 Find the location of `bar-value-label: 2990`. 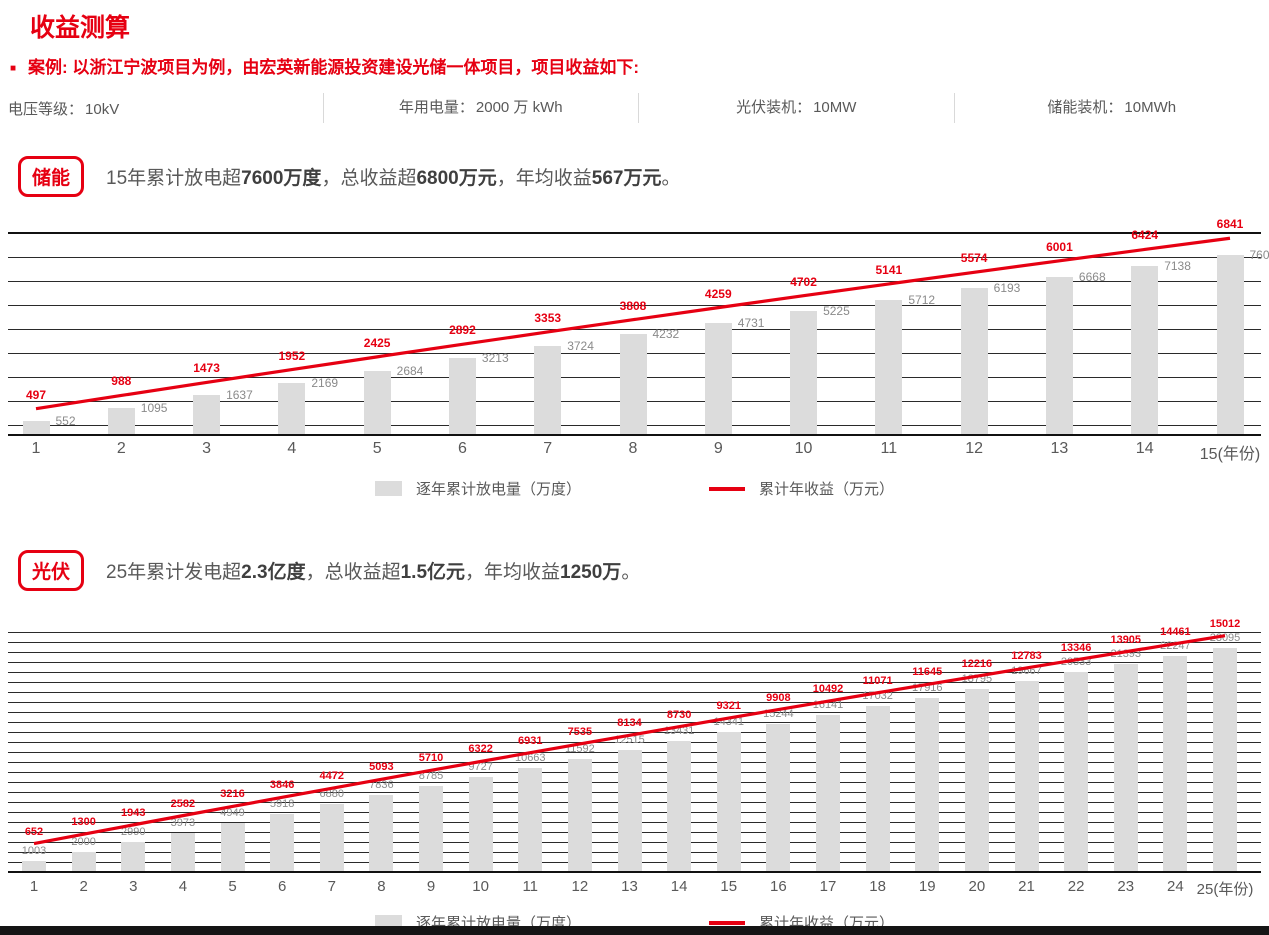

bar-value-label: 2990 is located at coordinates (133, 832).